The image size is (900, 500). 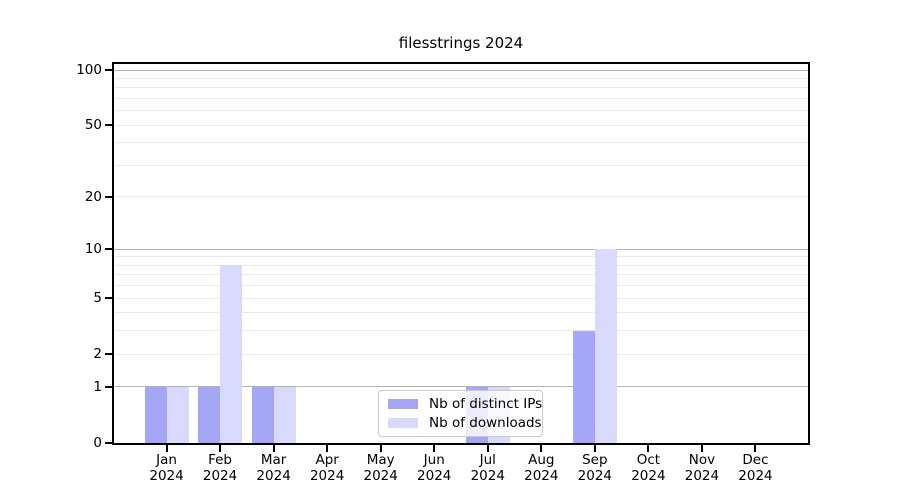 I want to click on bar-downloads-sep, so click(x=605, y=346).